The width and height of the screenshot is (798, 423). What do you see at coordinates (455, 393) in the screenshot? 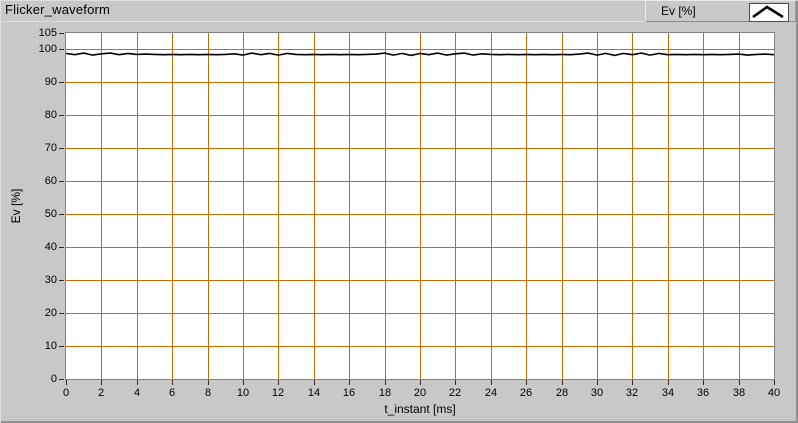
I see `x-tick-label: 22` at bounding box center [455, 393].